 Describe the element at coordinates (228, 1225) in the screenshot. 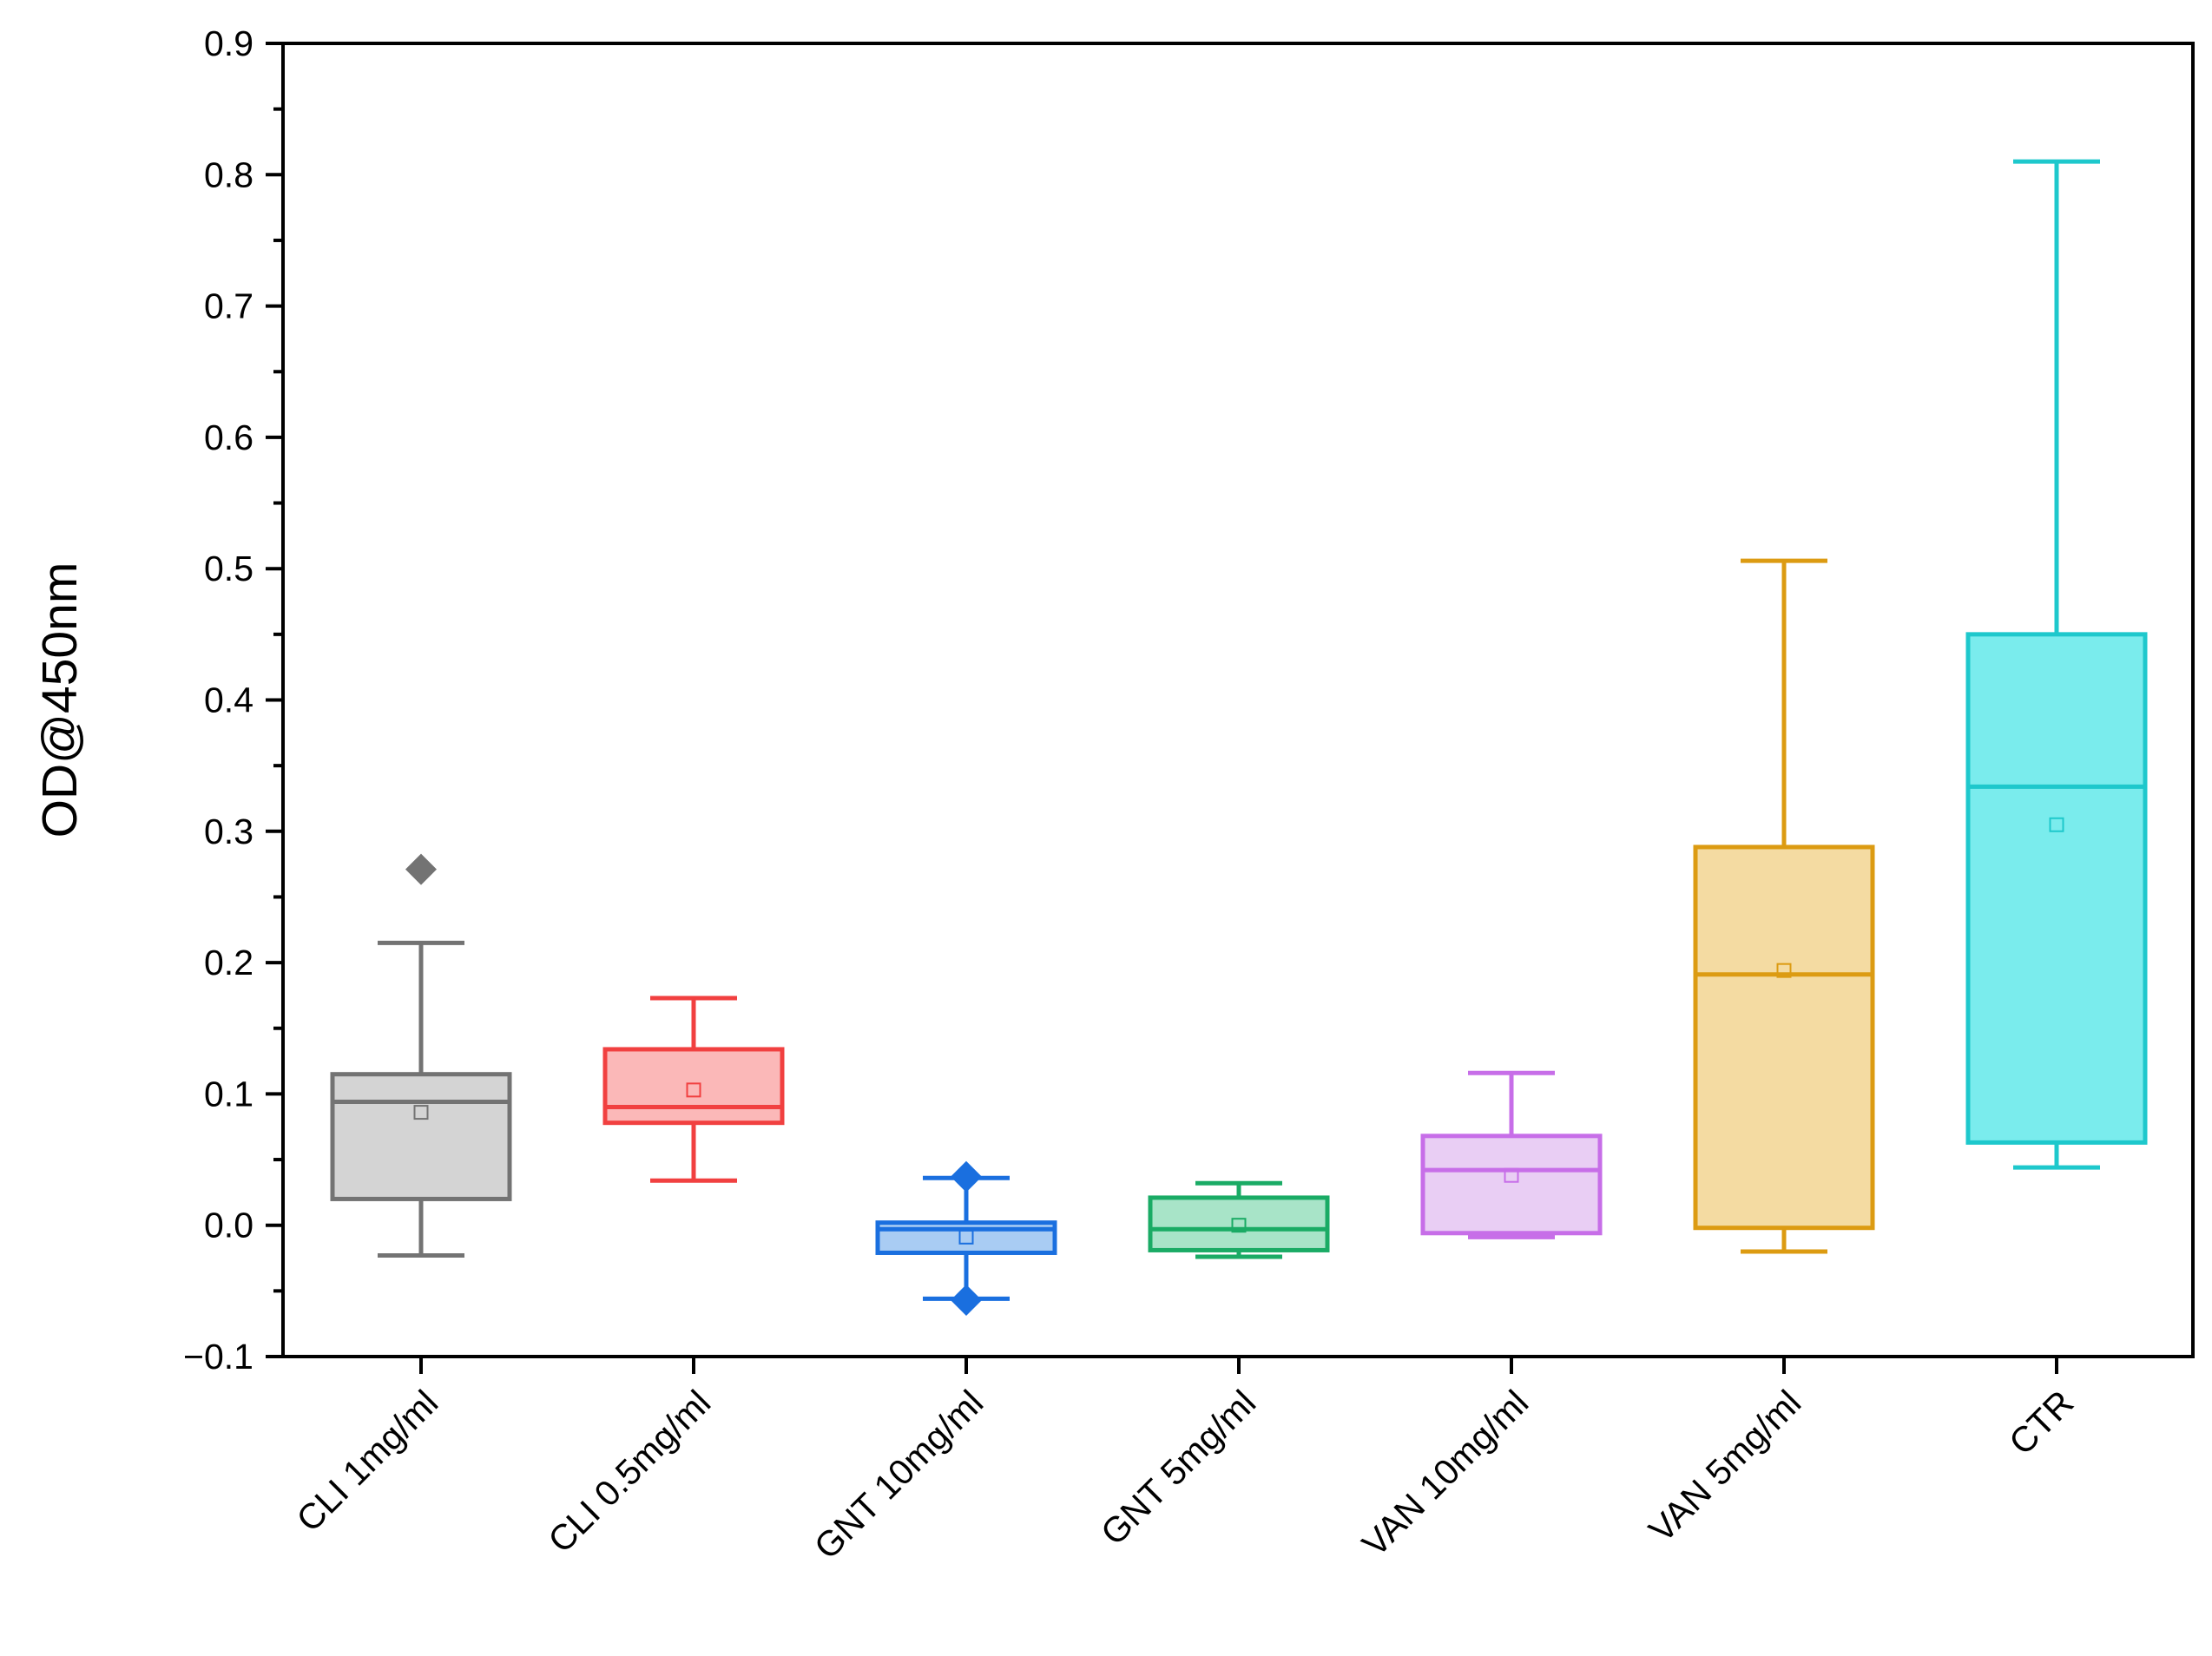

I see `y-tick-label: 0.0` at that location.